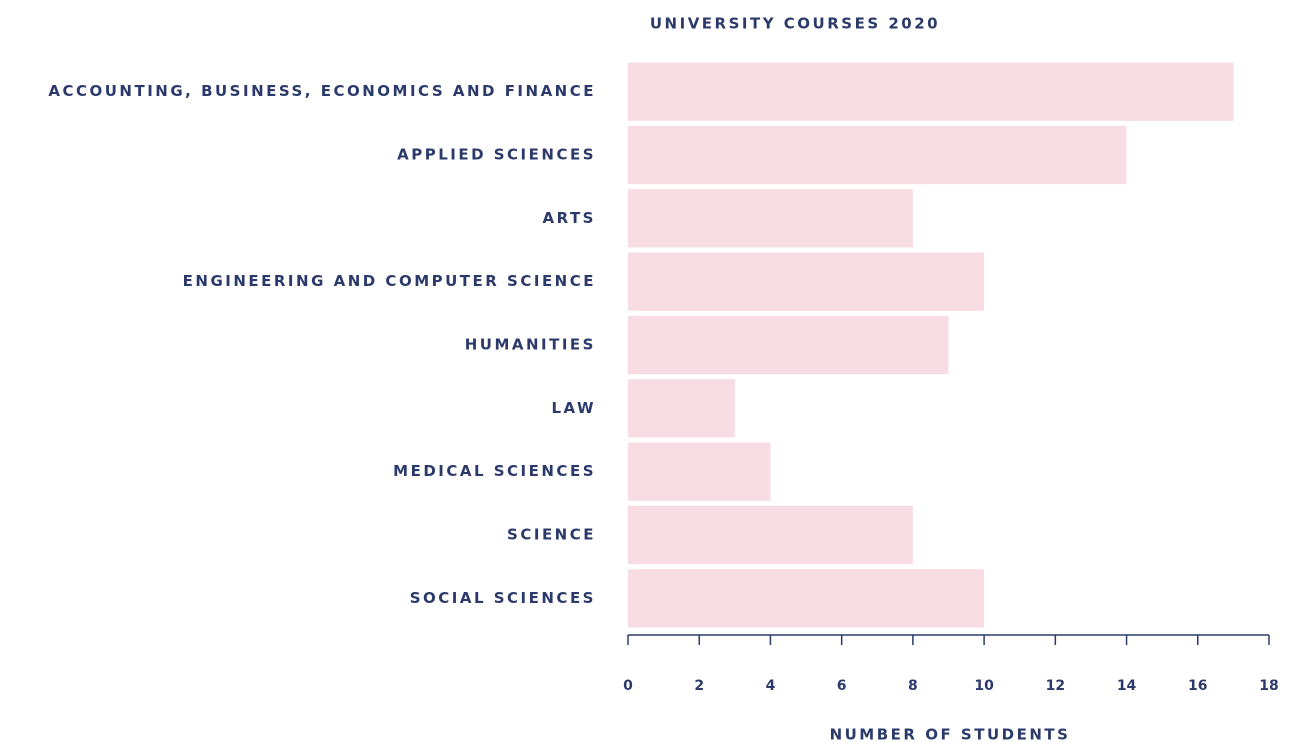 The width and height of the screenshot is (1293, 742). What do you see at coordinates (573, 408) in the screenshot?
I see `y-tick-label: LAW` at bounding box center [573, 408].